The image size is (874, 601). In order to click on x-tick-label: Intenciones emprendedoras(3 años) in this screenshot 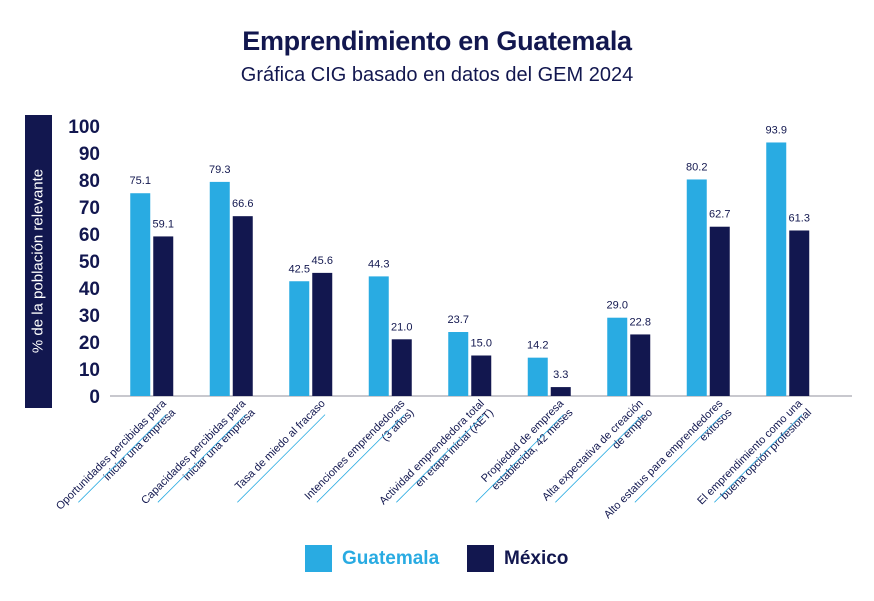, I will do `click(359, 454)`.